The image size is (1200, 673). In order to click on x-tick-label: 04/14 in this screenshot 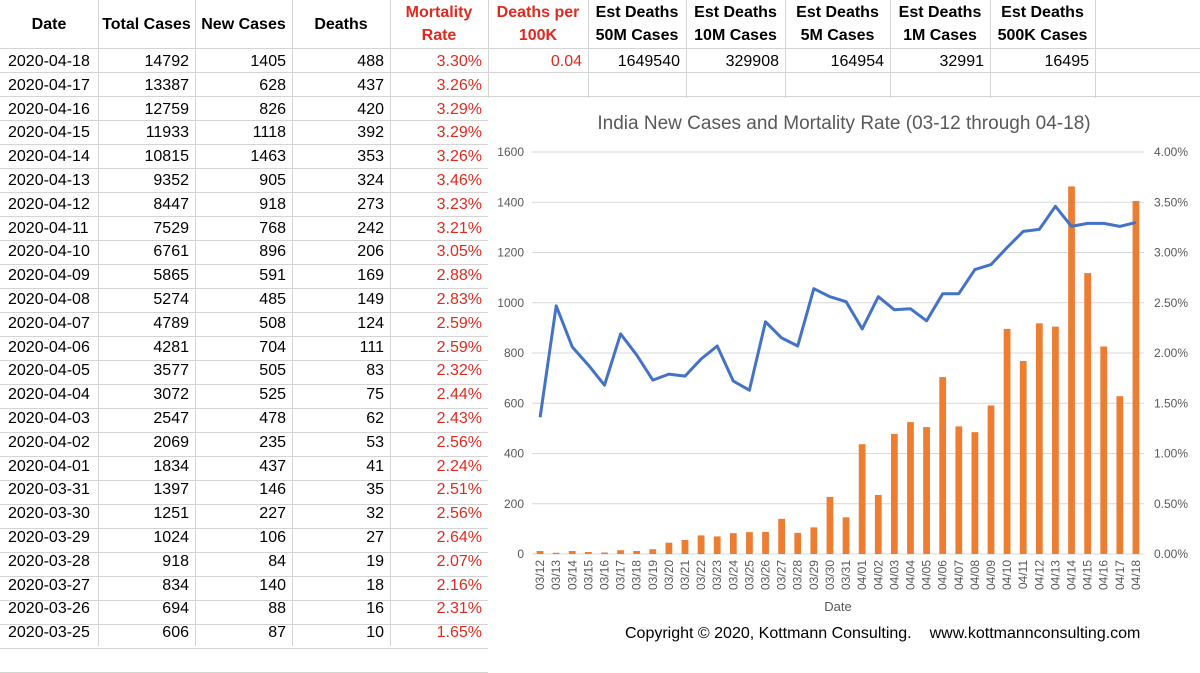, I will do `click(1072, 575)`.